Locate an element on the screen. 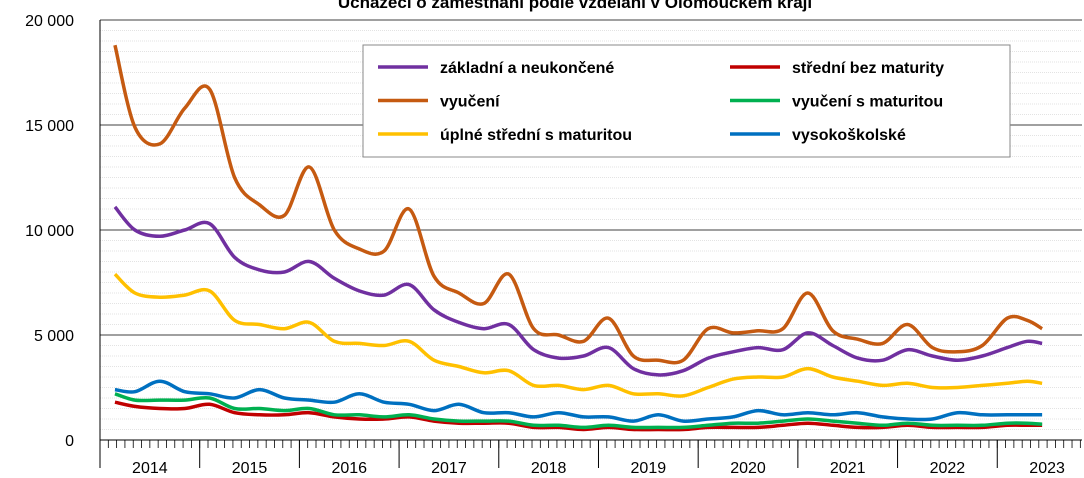 This screenshot has height=478, width=1084. legend-label: vyučení s maturitou is located at coordinates (867, 102).